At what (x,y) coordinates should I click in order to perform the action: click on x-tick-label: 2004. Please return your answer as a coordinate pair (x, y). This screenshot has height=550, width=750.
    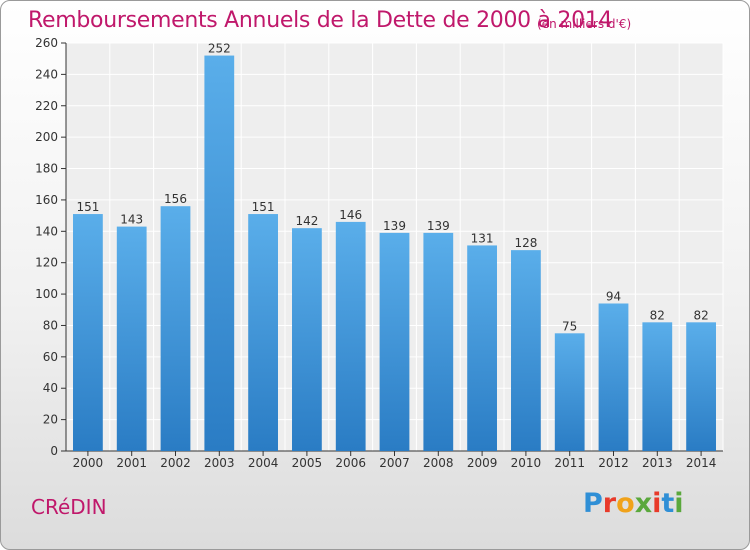
    Looking at the image, I should click on (263, 463).